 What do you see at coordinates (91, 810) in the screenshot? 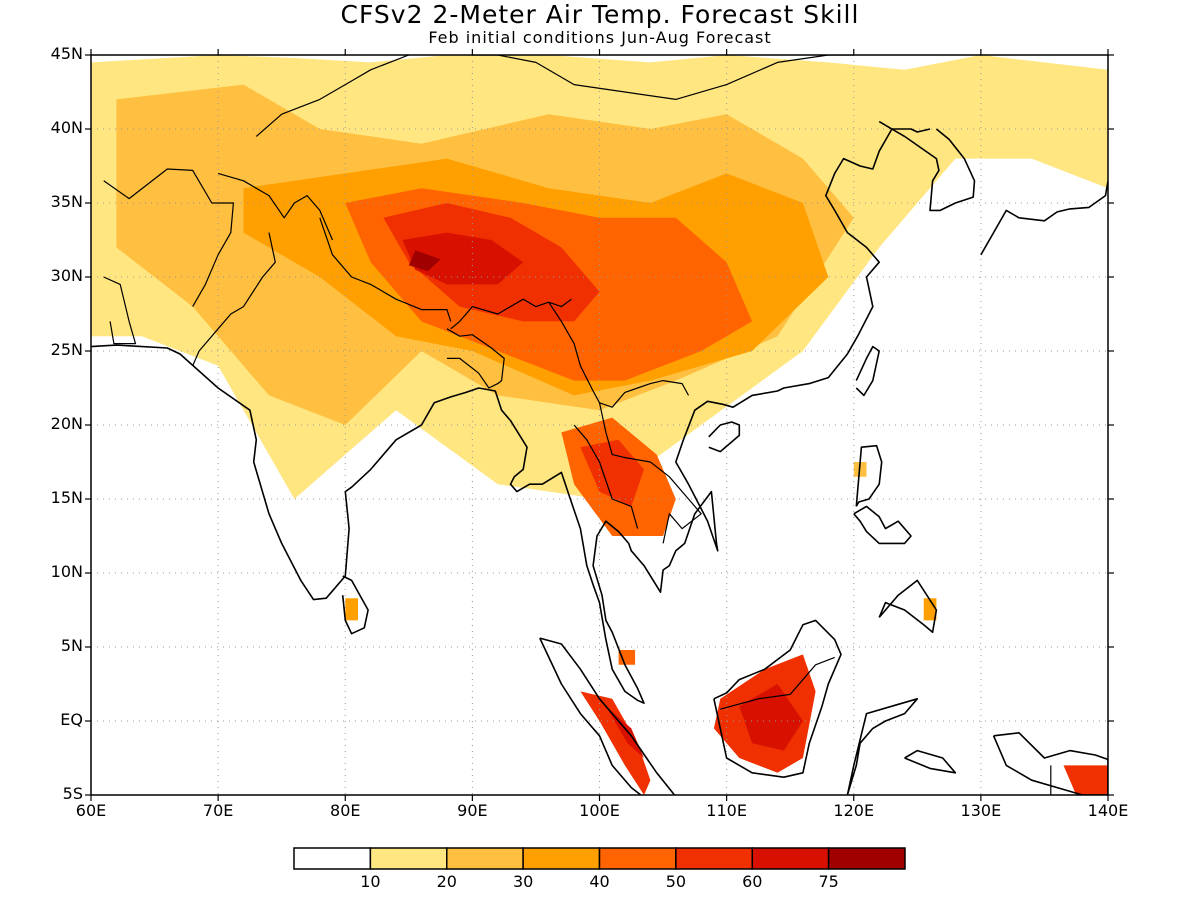
I see `lon-tick-label: 60E` at bounding box center [91, 810].